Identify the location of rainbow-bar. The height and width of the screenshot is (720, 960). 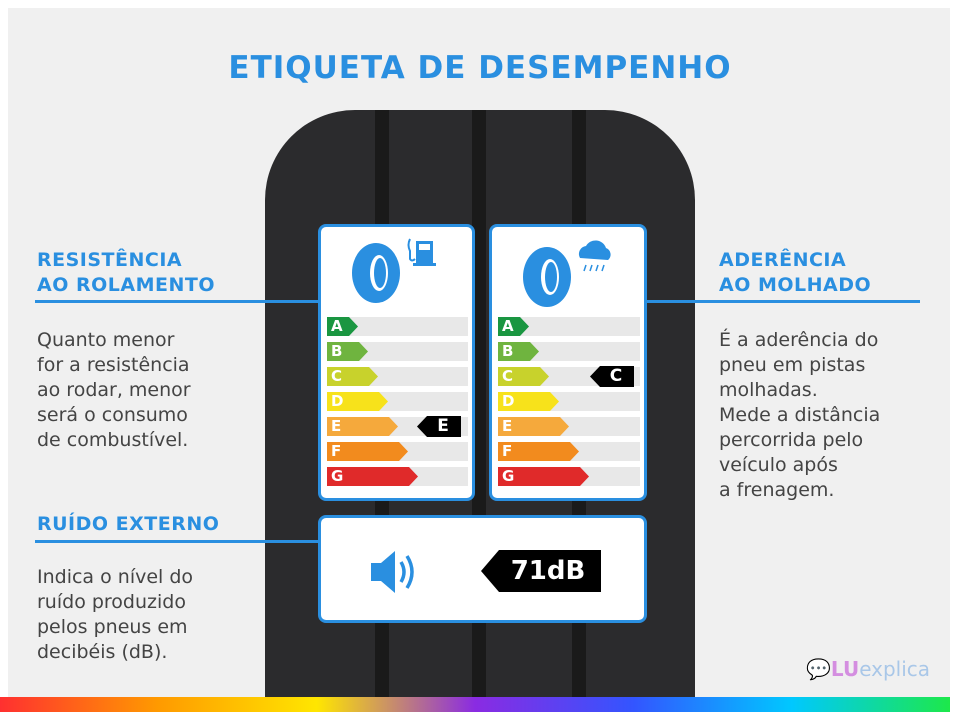
(475, 704).